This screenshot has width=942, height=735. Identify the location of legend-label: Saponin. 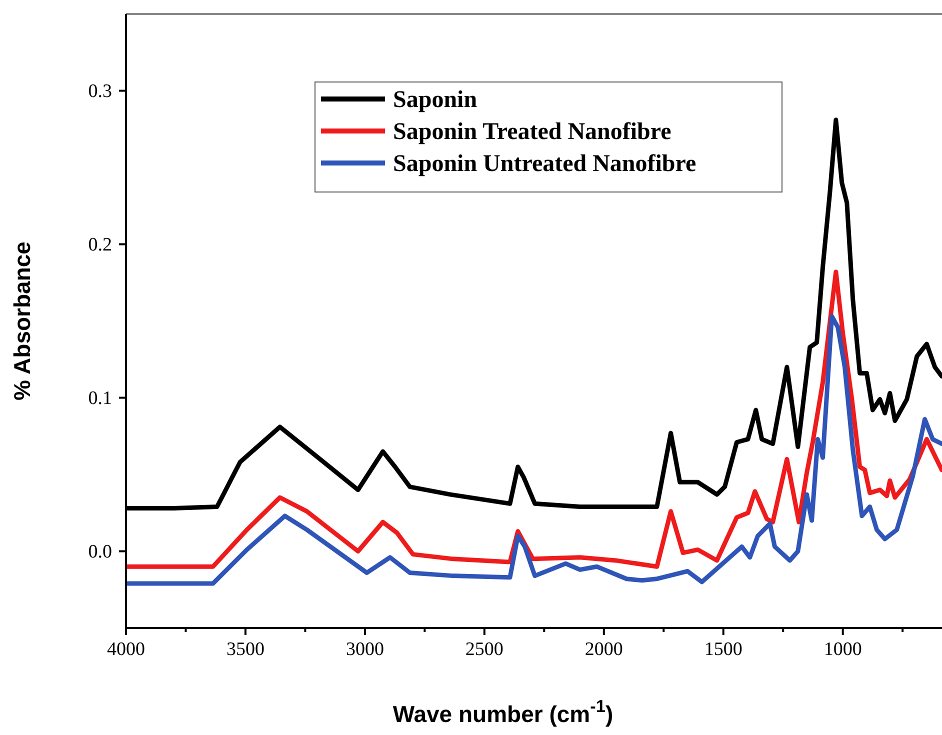
(435, 100).